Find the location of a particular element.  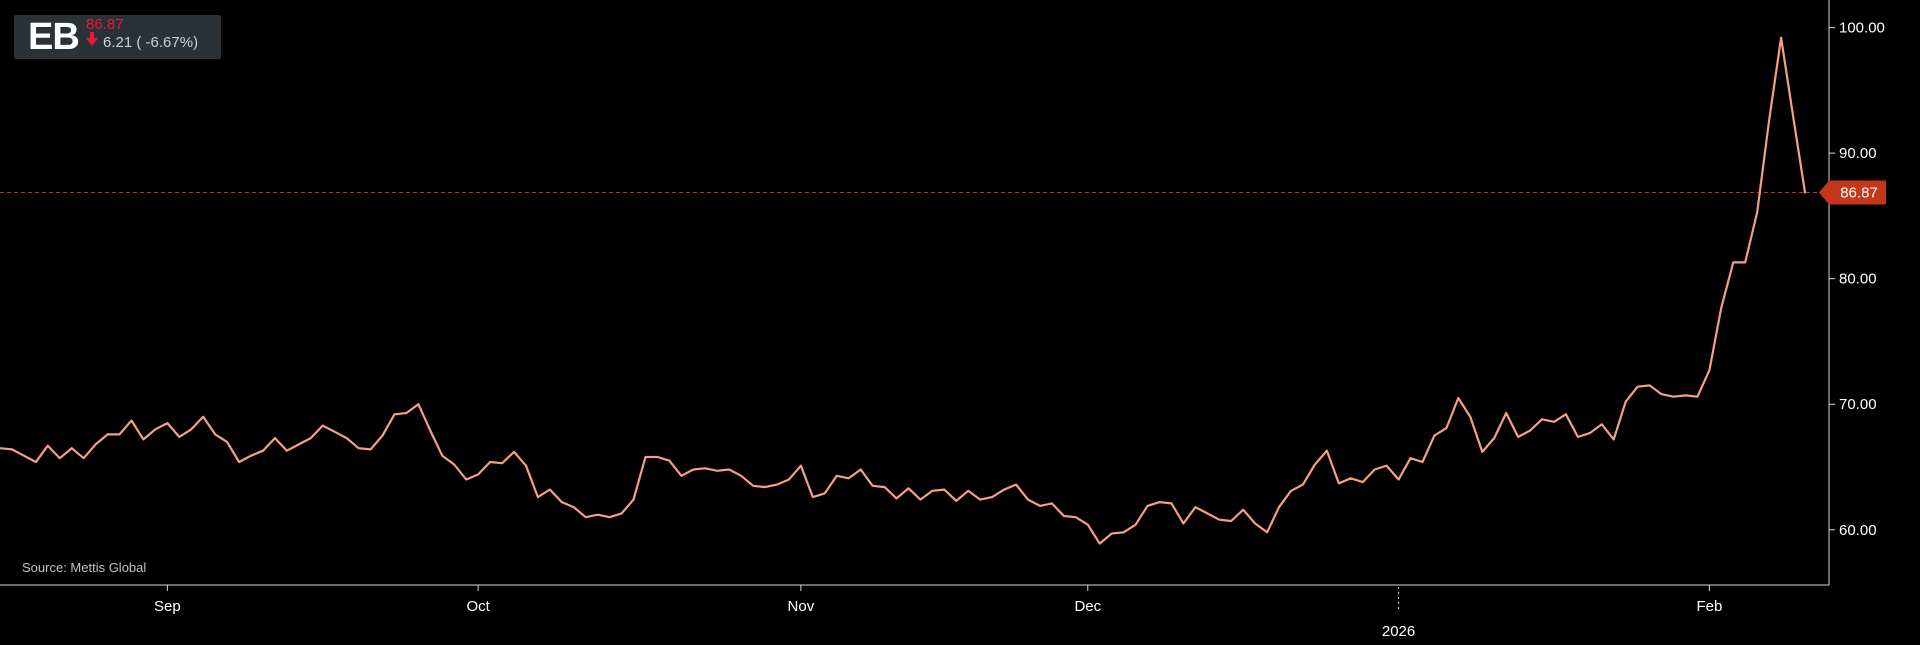

current-price: 86.87 is located at coordinates (105, 24).